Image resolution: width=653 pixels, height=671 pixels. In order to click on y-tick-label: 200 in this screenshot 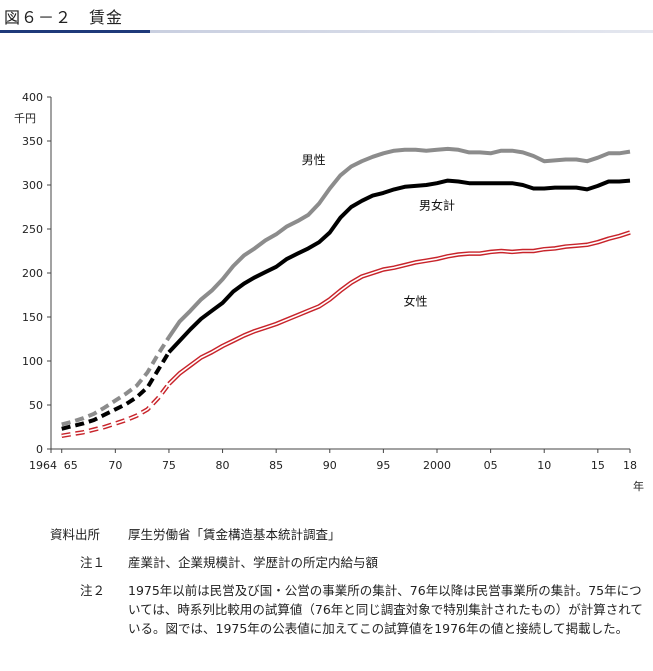, I will do `click(32, 273)`.